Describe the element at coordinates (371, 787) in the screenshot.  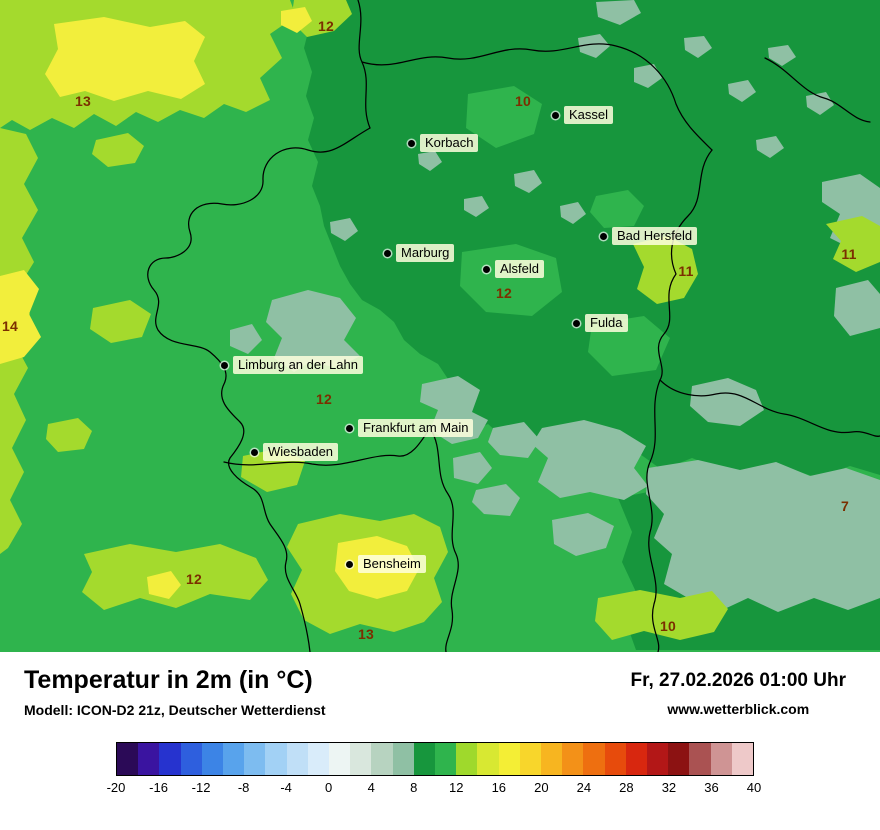
I see `legend-tick-label: 4` at that location.